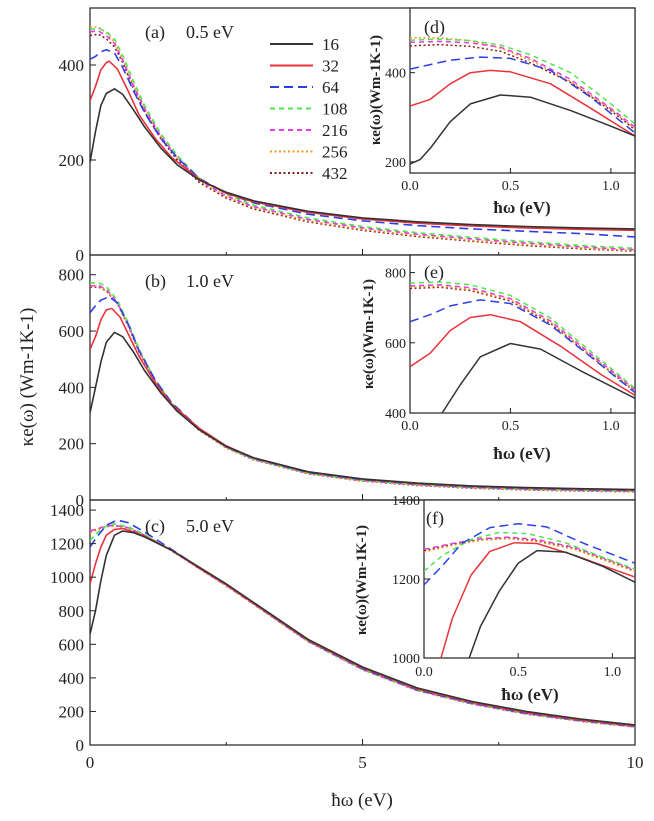  I want to click on inset-f-label: (f), so click(435, 518).